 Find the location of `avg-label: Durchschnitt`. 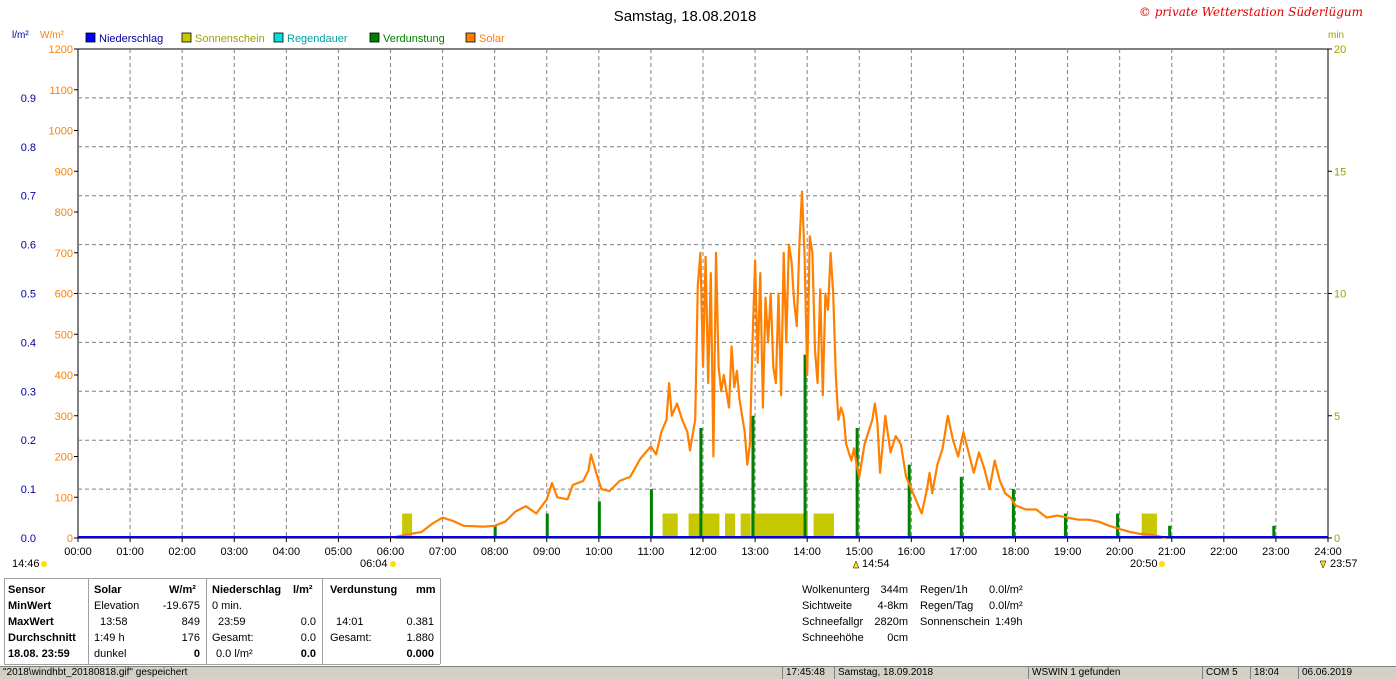

avg-label: Durchschnitt is located at coordinates (42, 638).